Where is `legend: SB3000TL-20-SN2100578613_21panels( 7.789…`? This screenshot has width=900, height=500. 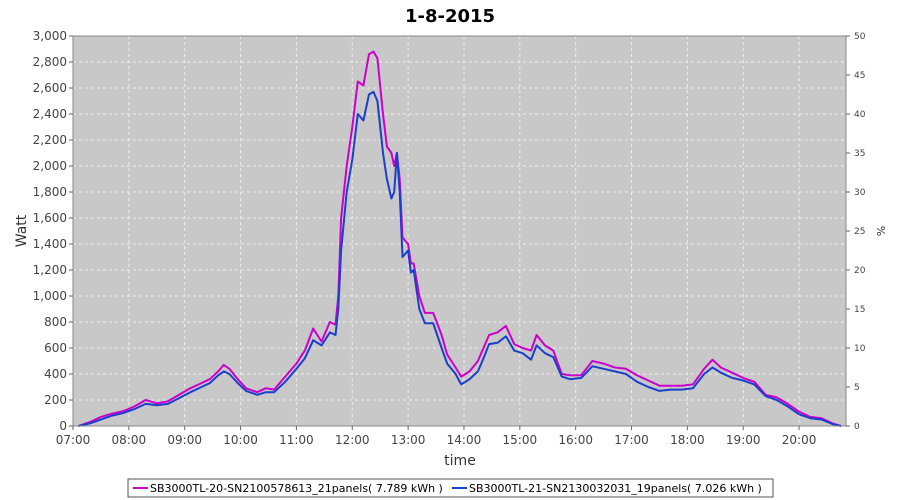
legend: SB3000TL-20-SN2100578613_21panels( 7.789… is located at coordinates (450, 488).